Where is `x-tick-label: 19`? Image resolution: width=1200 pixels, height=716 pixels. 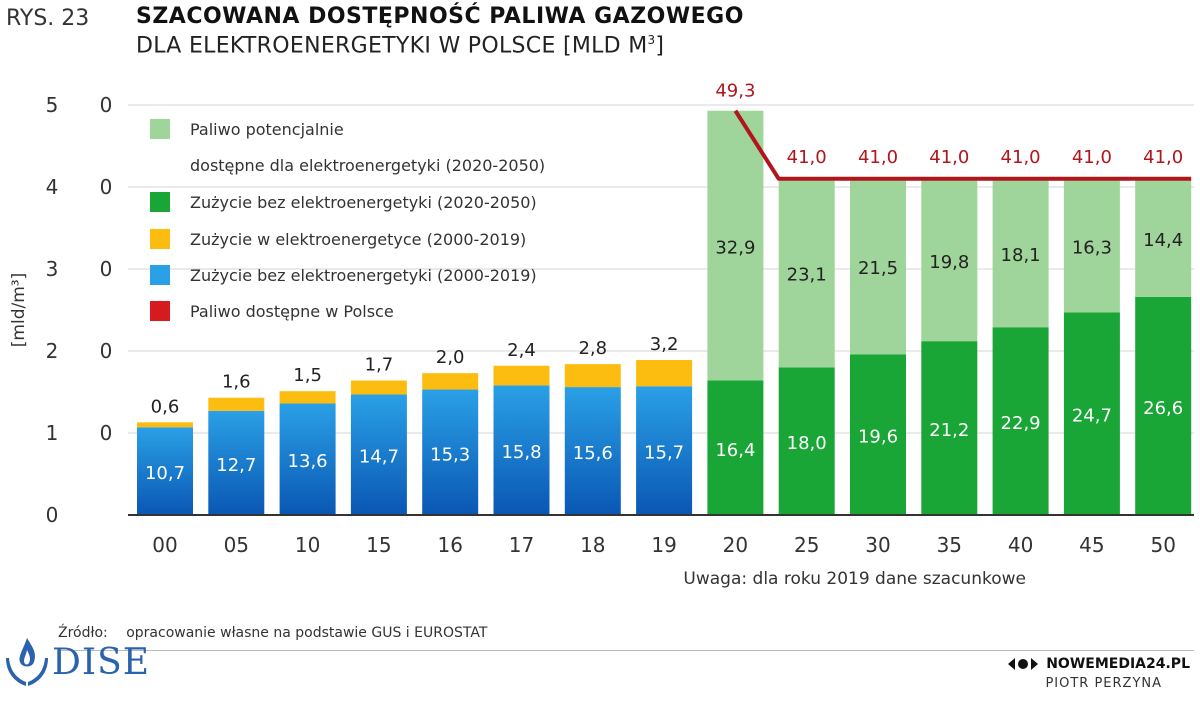
x-tick-label: 19 is located at coordinates (663, 545).